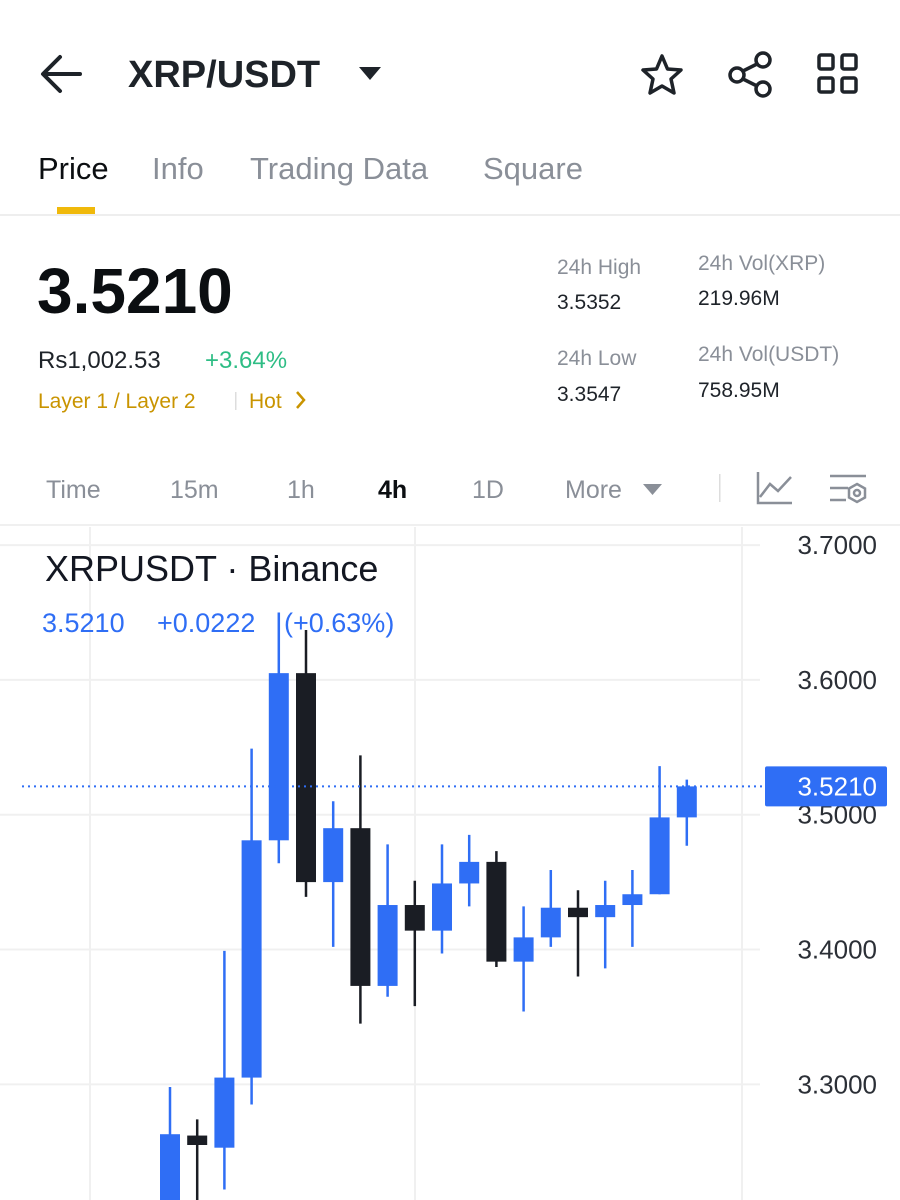  Describe the element at coordinates (206, 623) in the screenshot. I see `quote-change: +0.0222` at that location.